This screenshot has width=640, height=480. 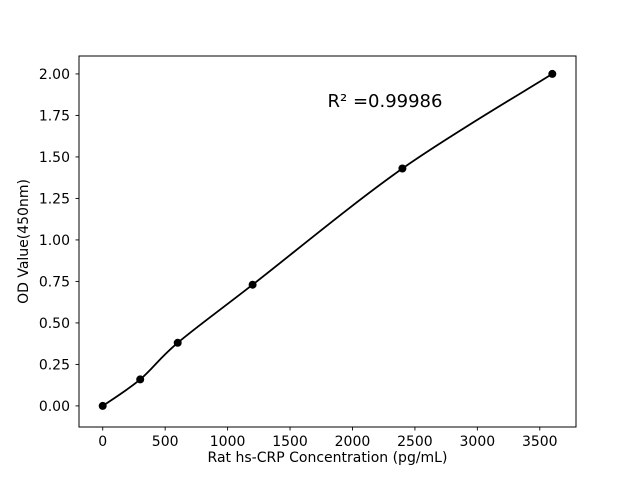 I want to click on x-tick-label: 3000, so click(x=478, y=442).